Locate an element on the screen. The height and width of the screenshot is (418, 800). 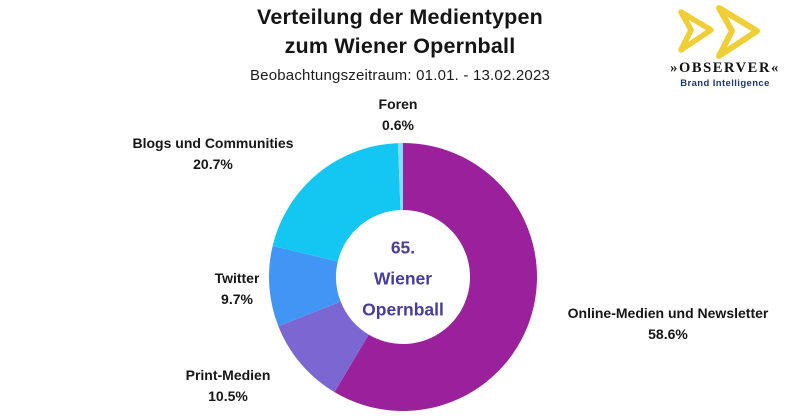
slice-label-value: 58.6% is located at coordinates (668, 334).